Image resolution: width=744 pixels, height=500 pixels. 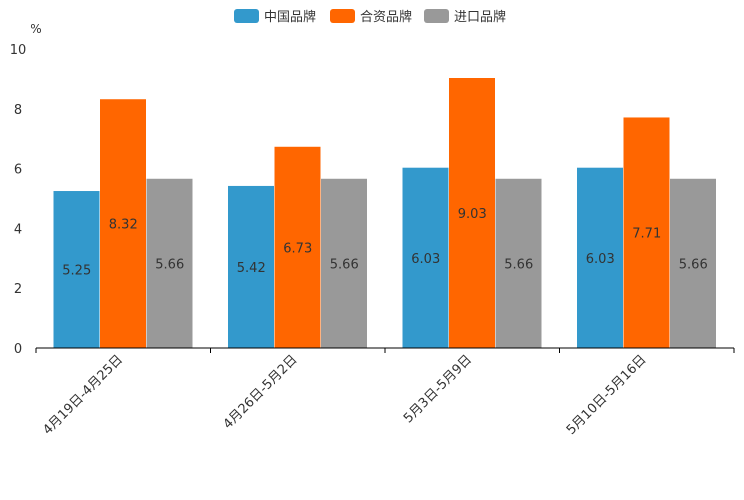 What do you see at coordinates (35, 29) in the screenshot?
I see `y-axis-unit-label: %` at bounding box center [35, 29].